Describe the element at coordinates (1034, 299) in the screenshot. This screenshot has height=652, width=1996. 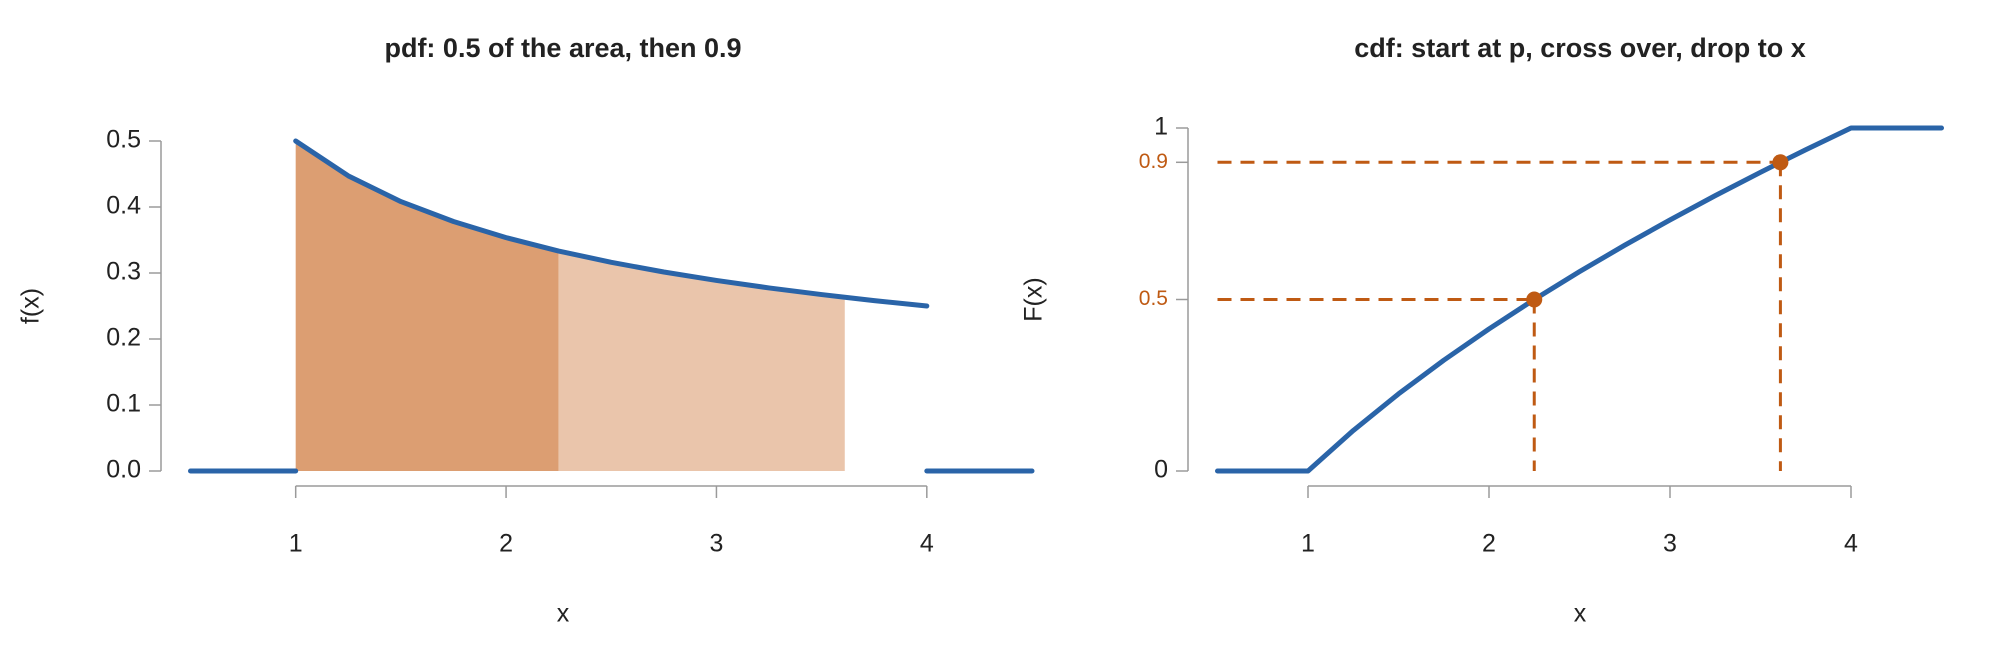
I see `y-axis-label: F(x)` at that location.